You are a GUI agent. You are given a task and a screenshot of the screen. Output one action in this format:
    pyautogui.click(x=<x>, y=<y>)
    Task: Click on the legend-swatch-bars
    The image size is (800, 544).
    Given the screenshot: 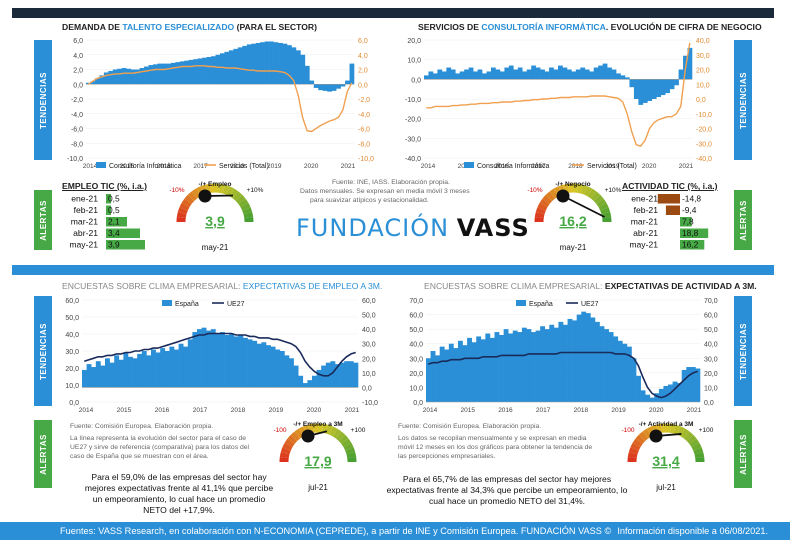 What is the action you would take?
    pyautogui.click(x=469, y=165)
    